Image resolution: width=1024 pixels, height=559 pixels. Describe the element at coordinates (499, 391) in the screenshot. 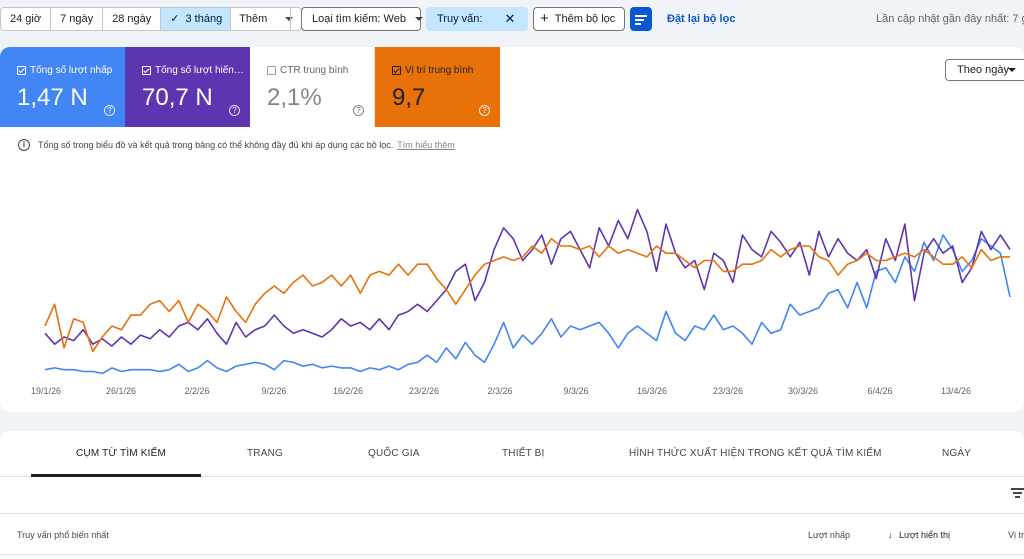

I see `x-tick-label: 2/3/26` at that location.